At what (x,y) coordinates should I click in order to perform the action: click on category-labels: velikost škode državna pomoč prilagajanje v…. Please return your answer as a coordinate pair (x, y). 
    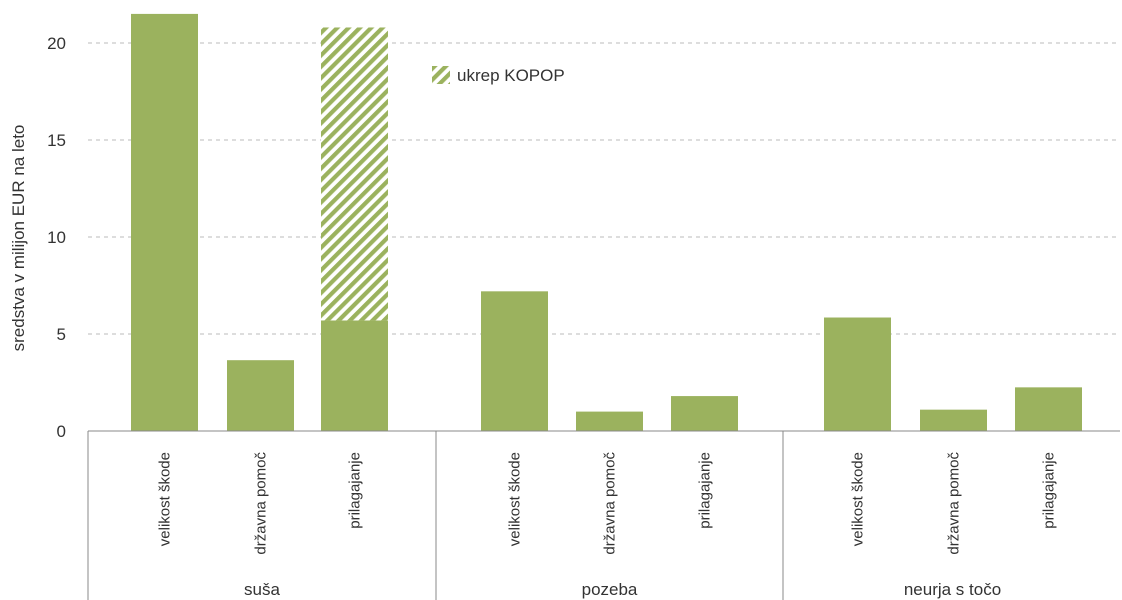
    Looking at the image, I should click on (607, 503).